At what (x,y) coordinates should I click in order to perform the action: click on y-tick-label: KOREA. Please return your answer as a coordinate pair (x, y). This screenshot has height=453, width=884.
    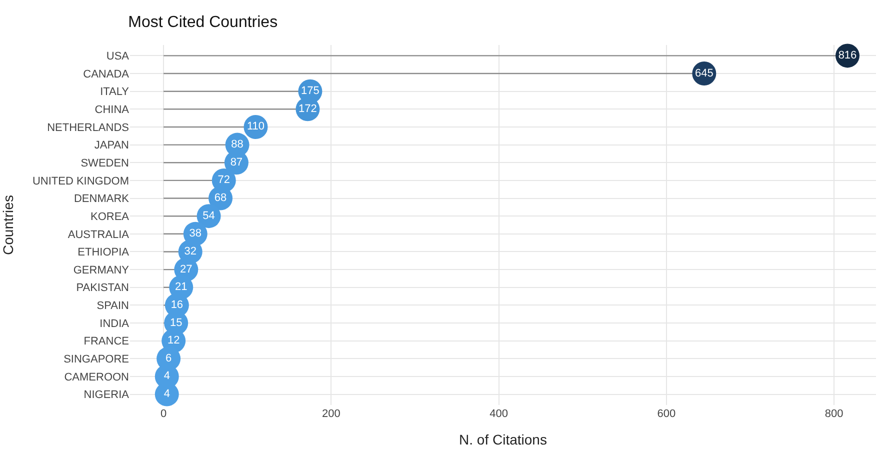
    Looking at the image, I should click on (110, 216).